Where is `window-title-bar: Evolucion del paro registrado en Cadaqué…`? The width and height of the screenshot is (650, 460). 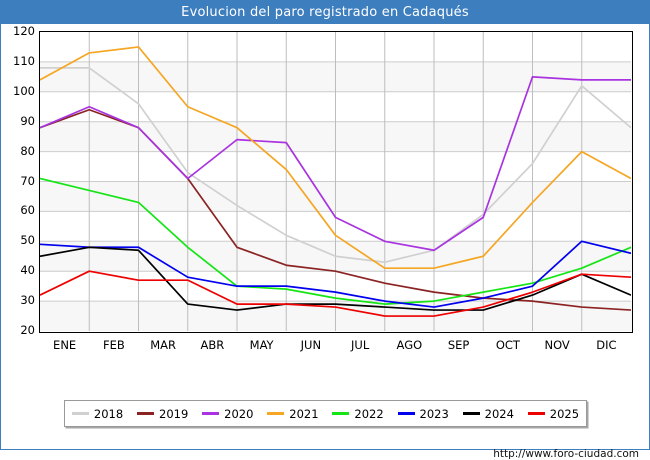
window-title-bar: Evolucion del paro registrado en Cadaqué… is located at coordinates (325, 12).